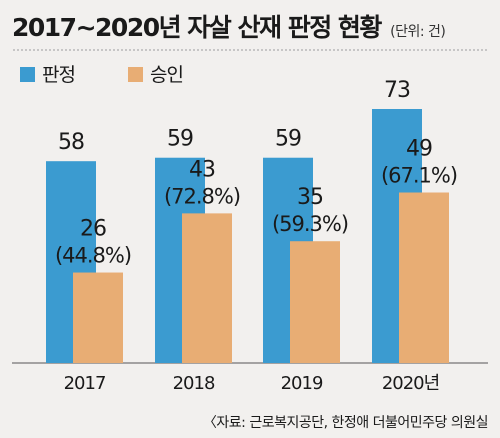 Image resolution: width=500 pixels, height=438 pixels. What do you see at coordinates (410, 383) in the screenshot?
I see `x-tick-label-cat-4: 2020년` at bounding box center [410, 383].